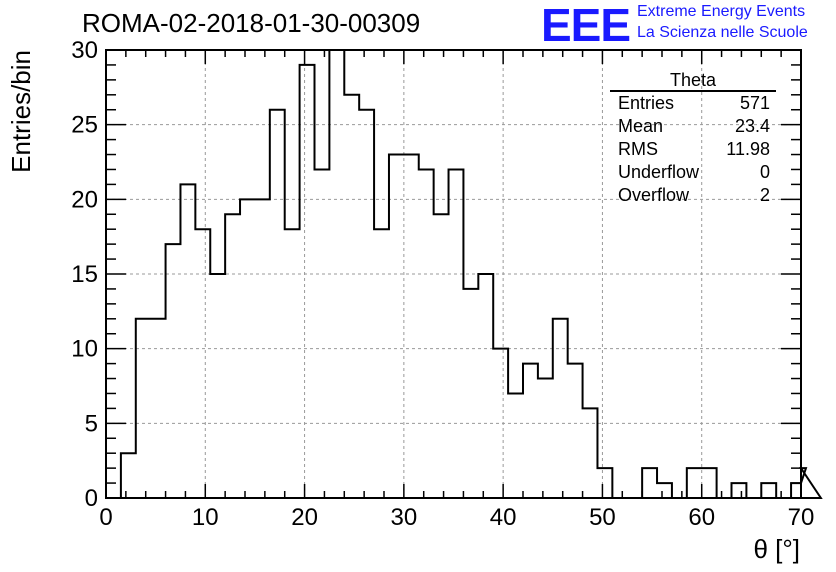 The width and height of the screenshot is (836, 572). Describe the element at coordinates (205, 517) in the screenshot. I see `x-tick-label: 10` at that location.